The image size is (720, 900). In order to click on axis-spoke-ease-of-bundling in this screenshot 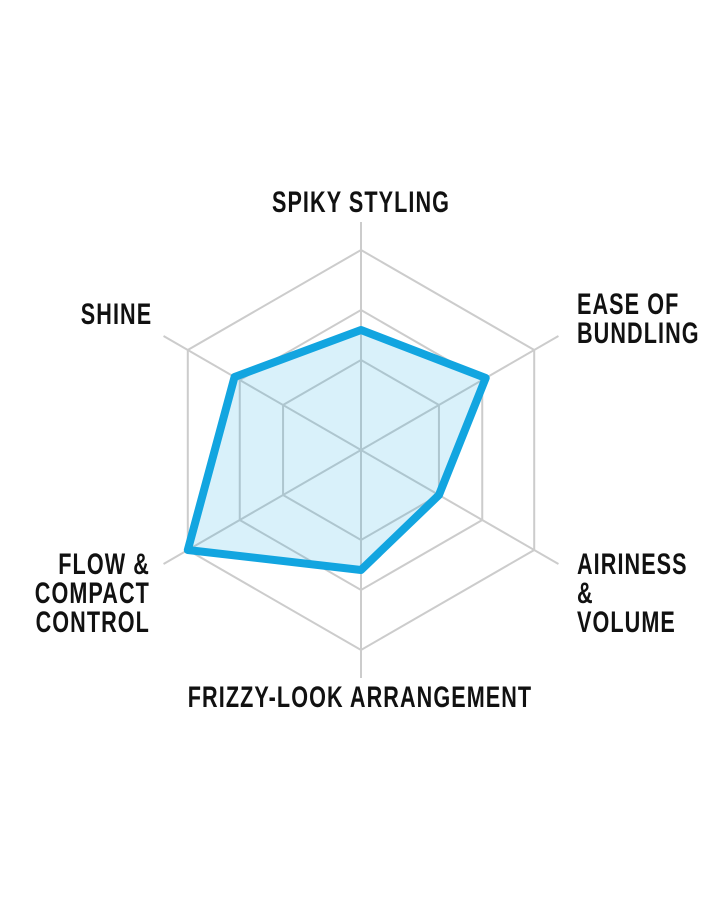, I will do `click(459, 393)`.